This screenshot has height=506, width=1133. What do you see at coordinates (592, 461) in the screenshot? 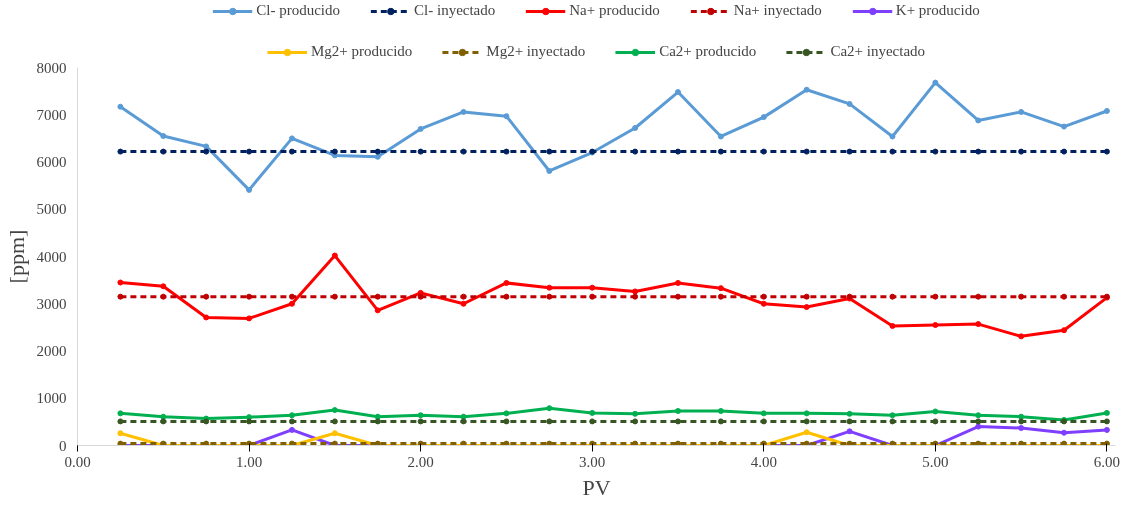
I see `x-tick-label: 3.00` at bounding box center [592, 461].